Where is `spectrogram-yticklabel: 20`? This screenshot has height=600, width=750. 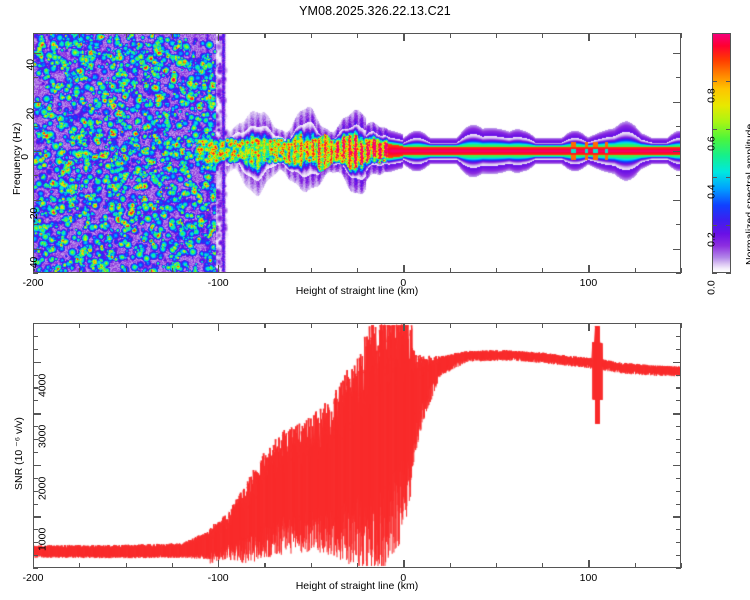
spectrogram-yticklabel: 20 is located at coordinates (30, 113).